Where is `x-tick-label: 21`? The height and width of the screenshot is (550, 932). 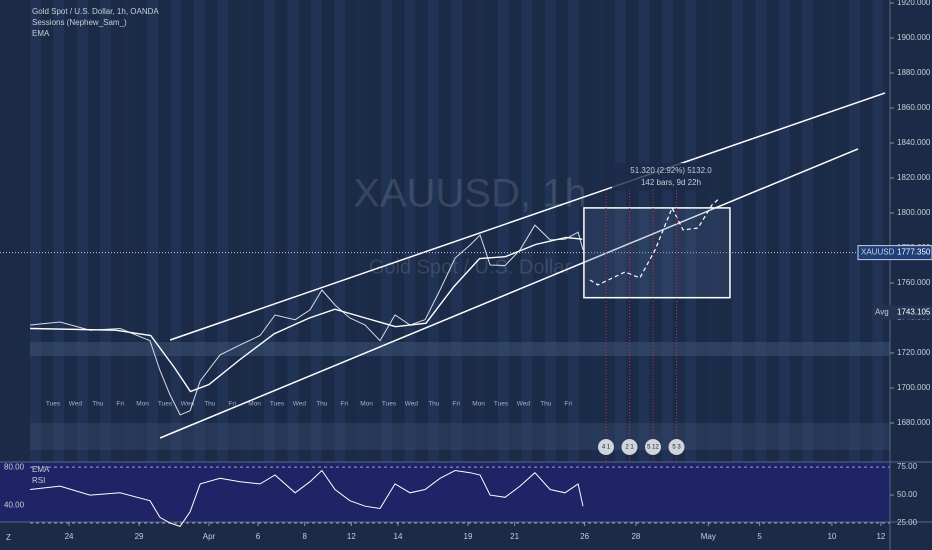
x-tick-label: 21 is located at coordinates (514, 536).